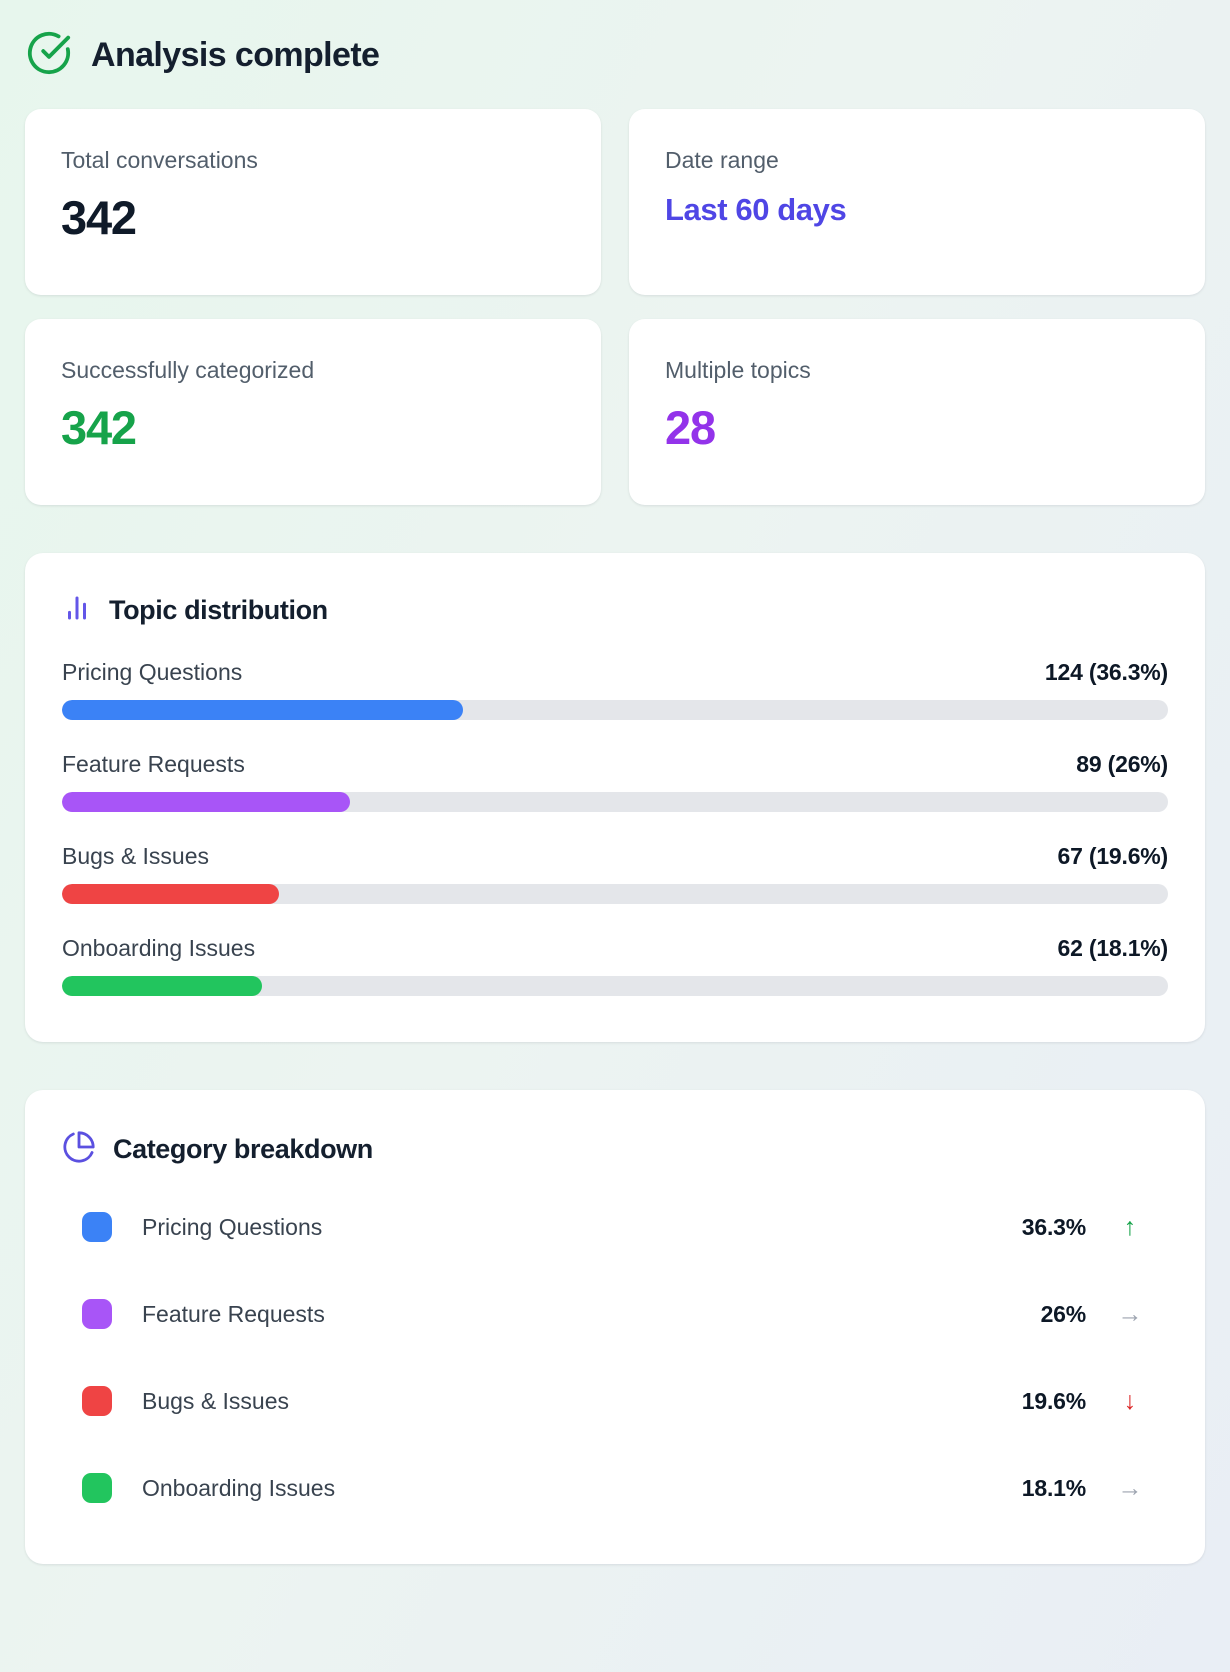  I want to click on bar-chart-icon, so click(77, 610).